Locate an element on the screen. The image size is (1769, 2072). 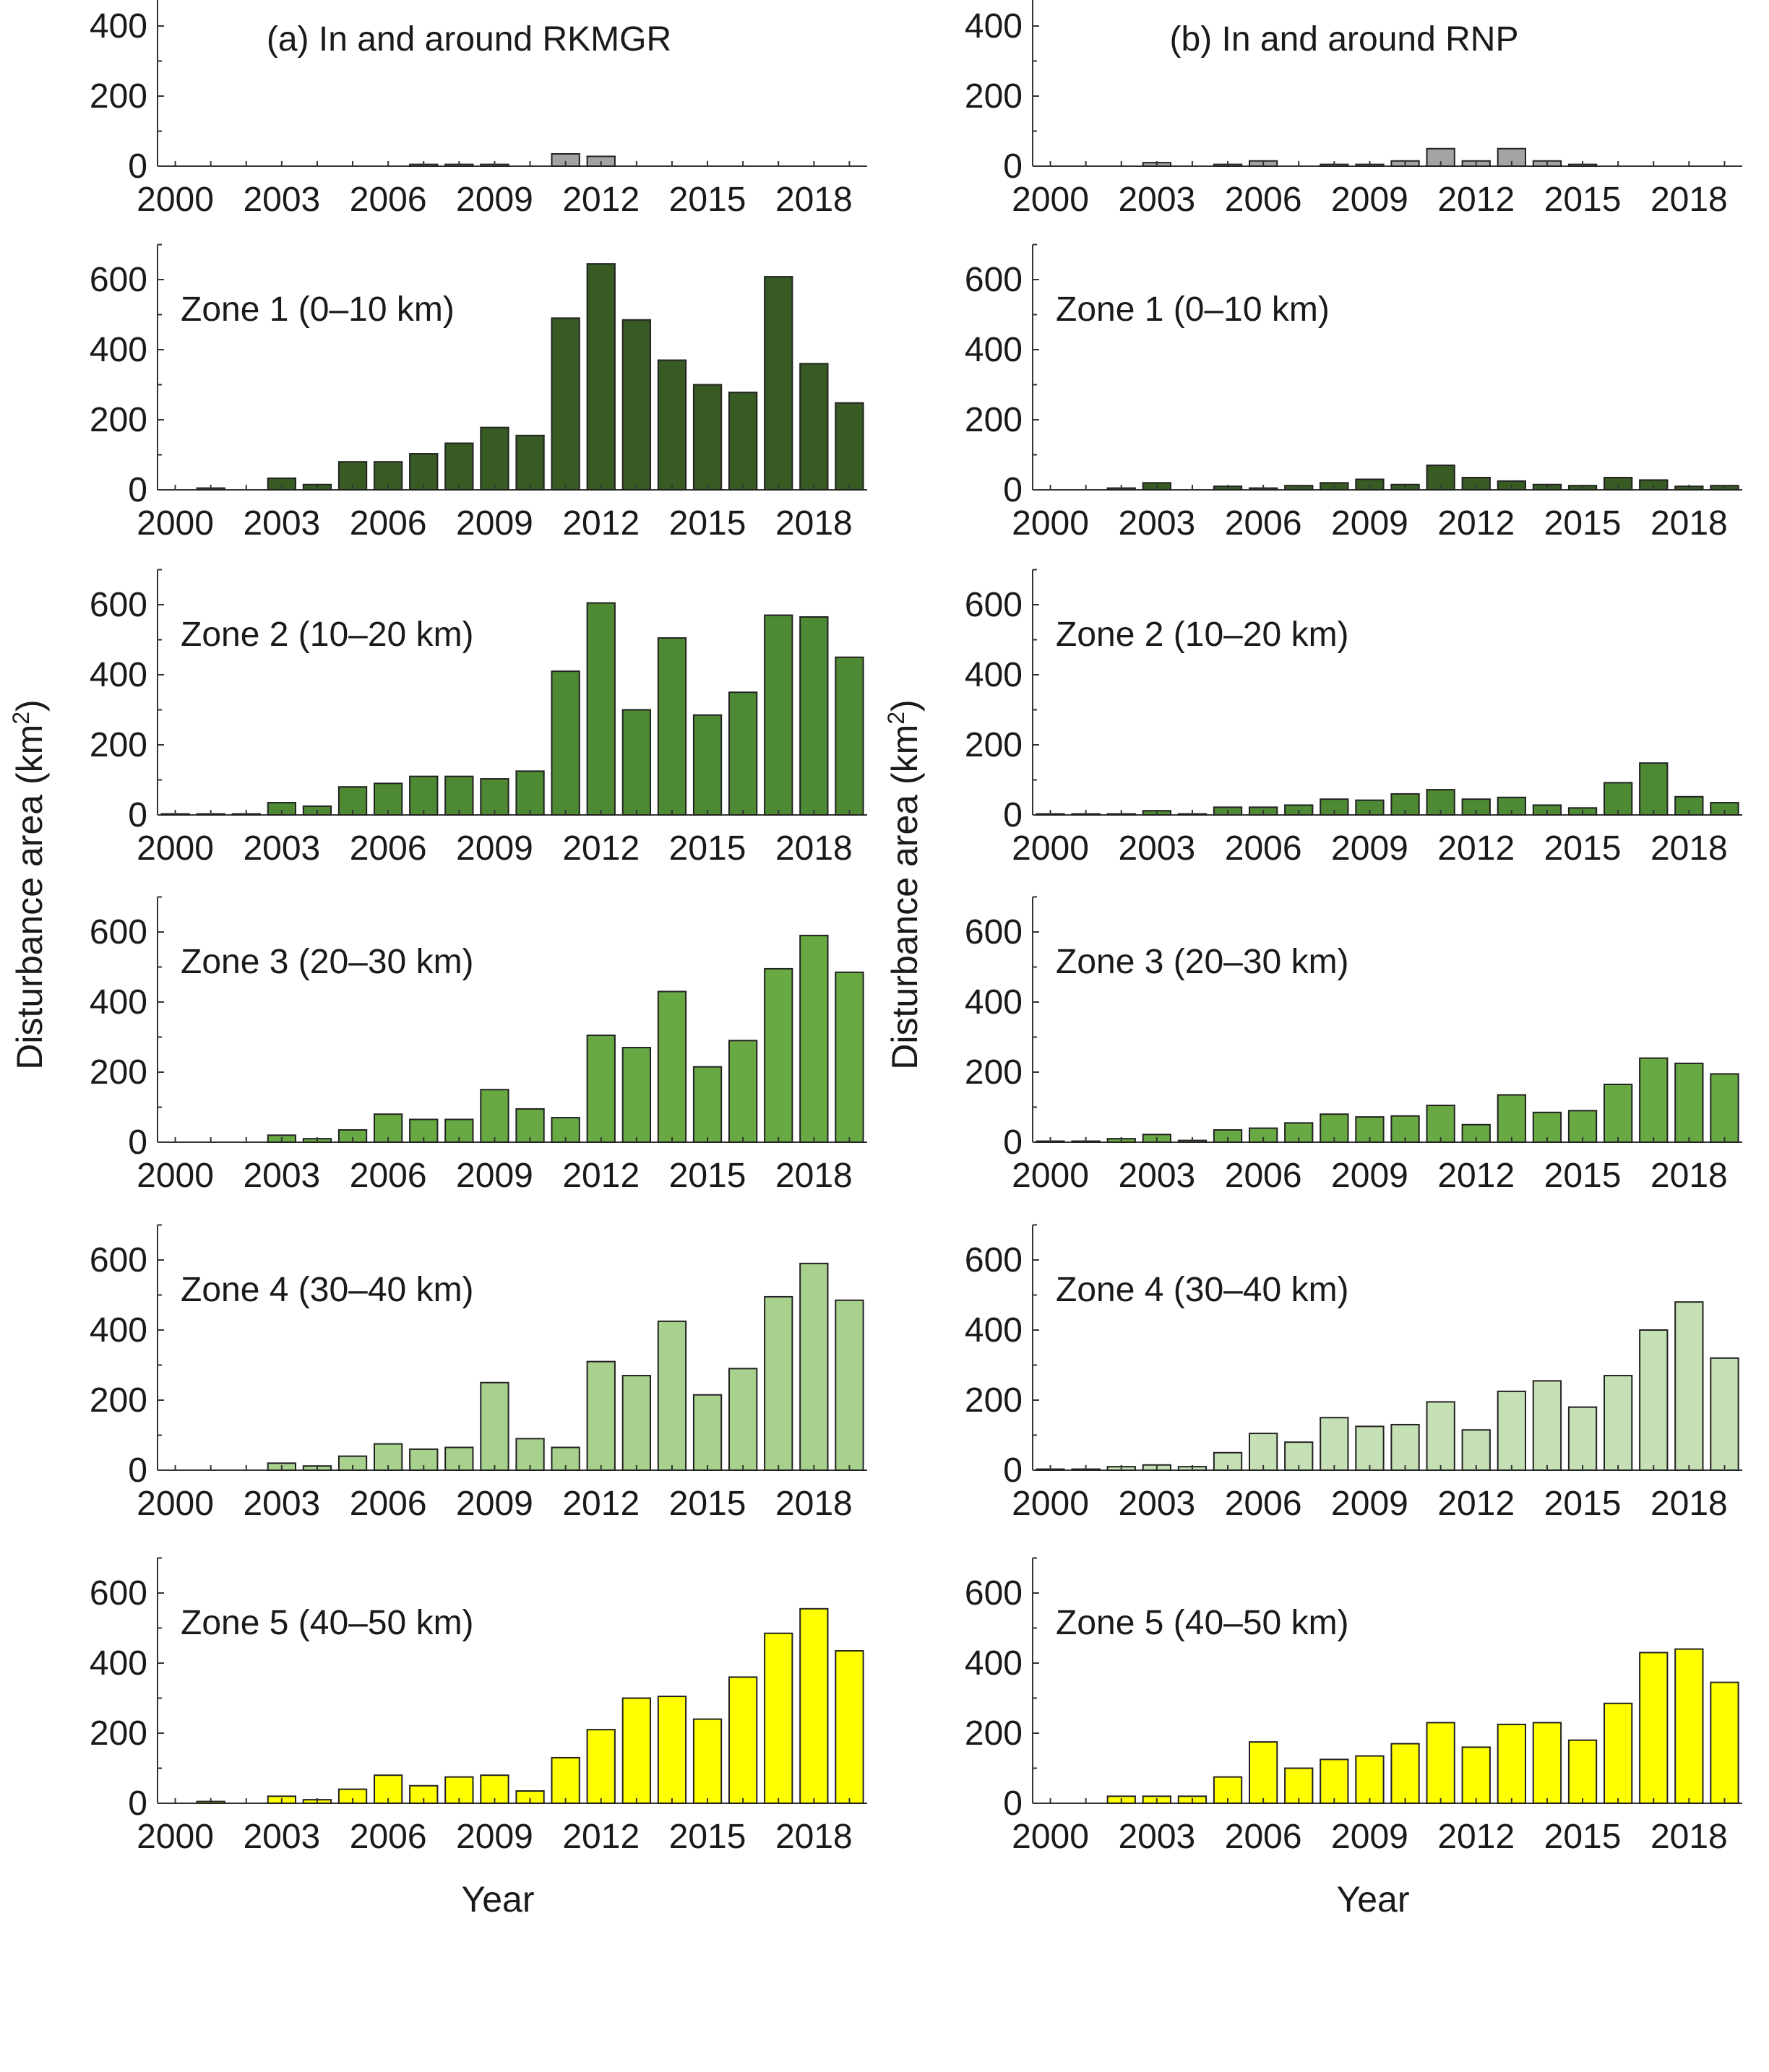
x-tick-label: 2006 is located at coordinates (389, 1176).